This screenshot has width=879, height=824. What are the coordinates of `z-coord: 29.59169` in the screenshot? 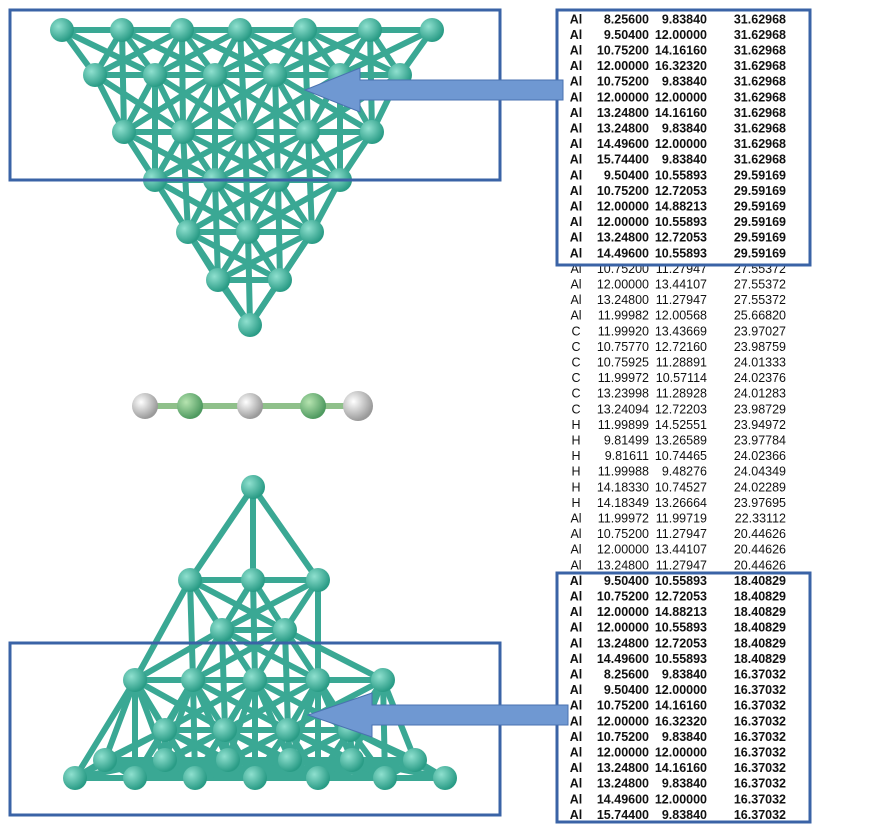 It's located at (760, 238).